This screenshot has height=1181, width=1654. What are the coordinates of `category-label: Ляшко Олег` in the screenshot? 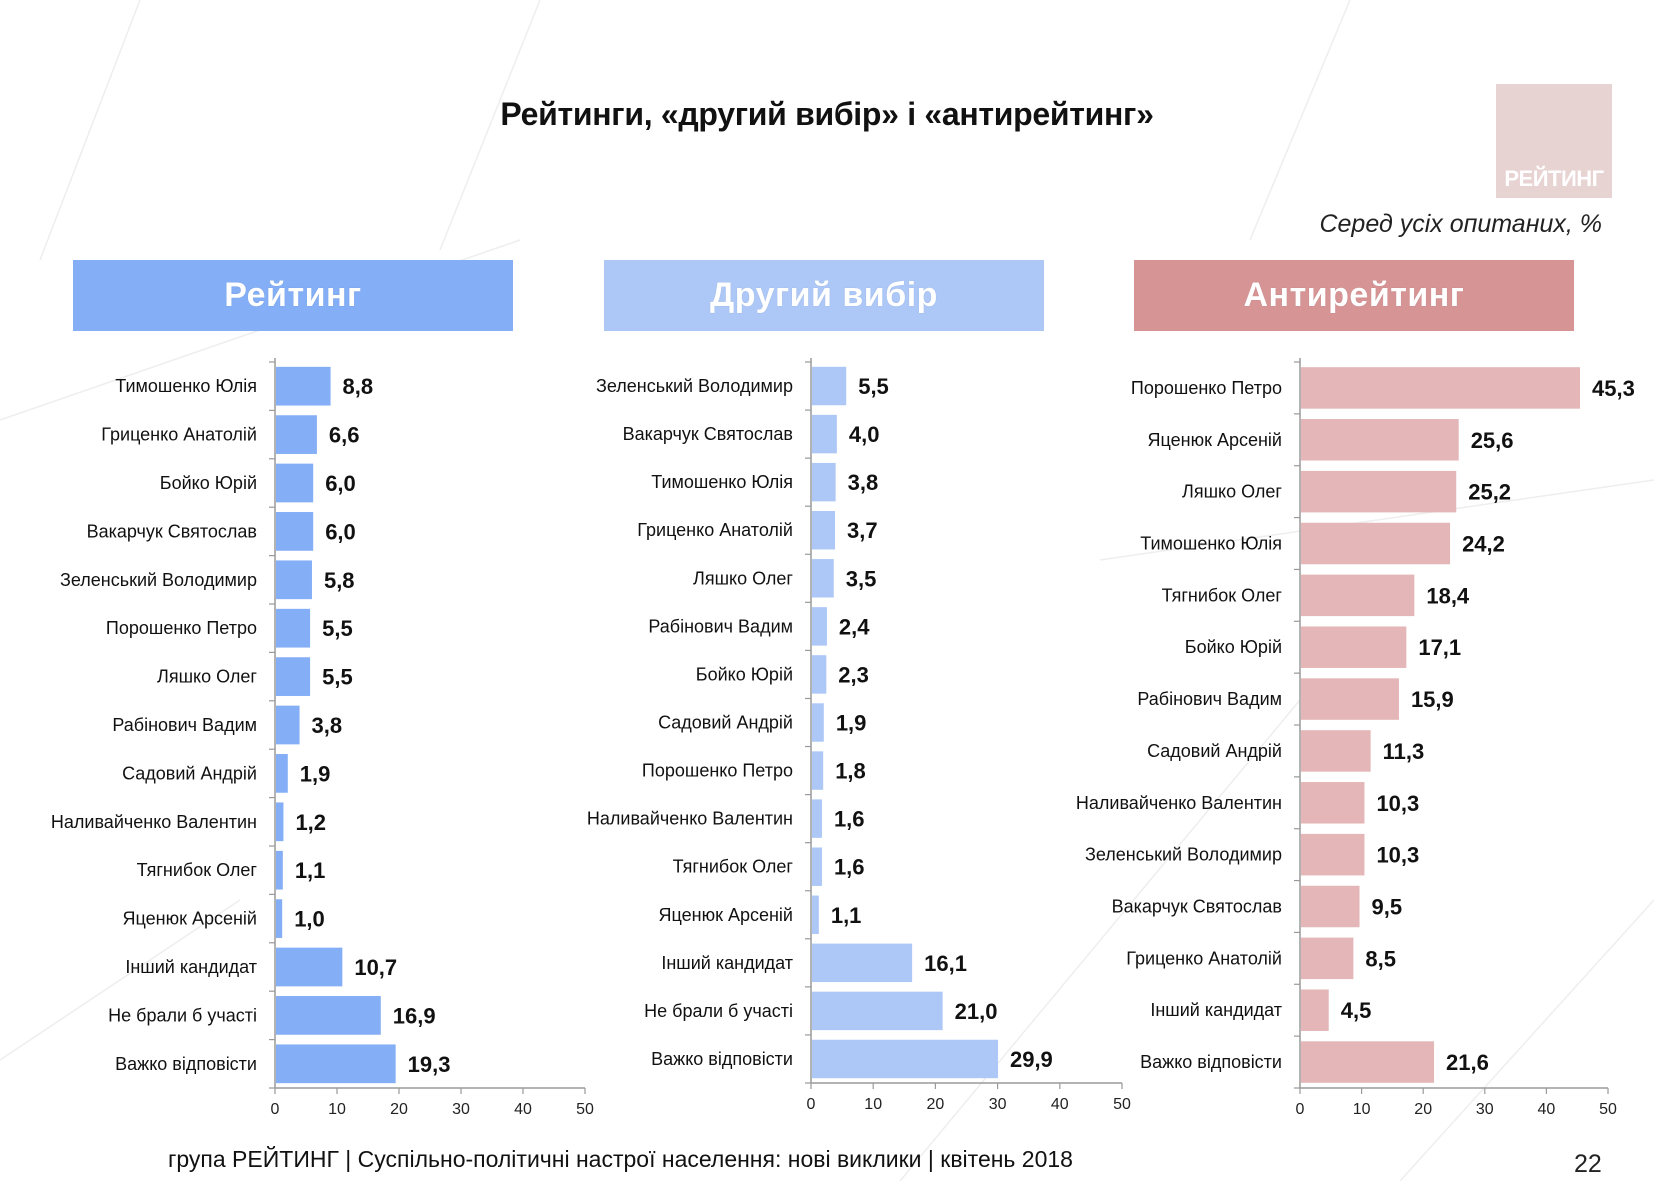 It's located at (743, 578).